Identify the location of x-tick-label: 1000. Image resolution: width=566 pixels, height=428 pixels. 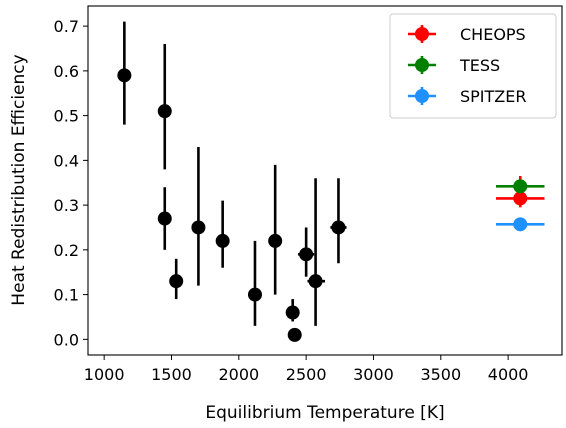
(104, 374).